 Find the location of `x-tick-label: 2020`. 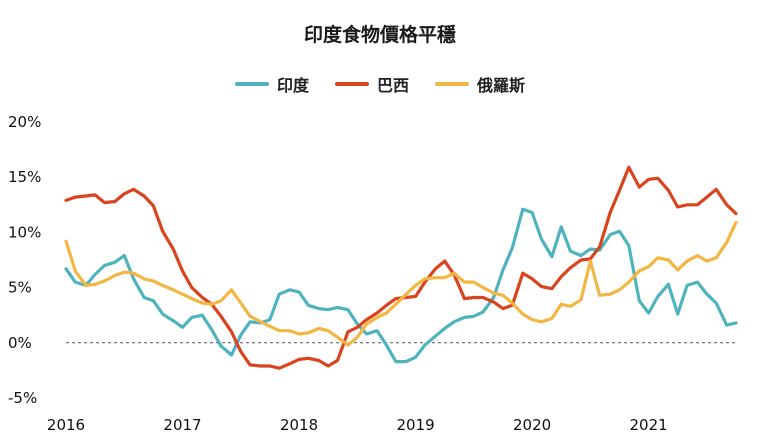

x-tick-label: 2020 is located at coordinates (532, 425).